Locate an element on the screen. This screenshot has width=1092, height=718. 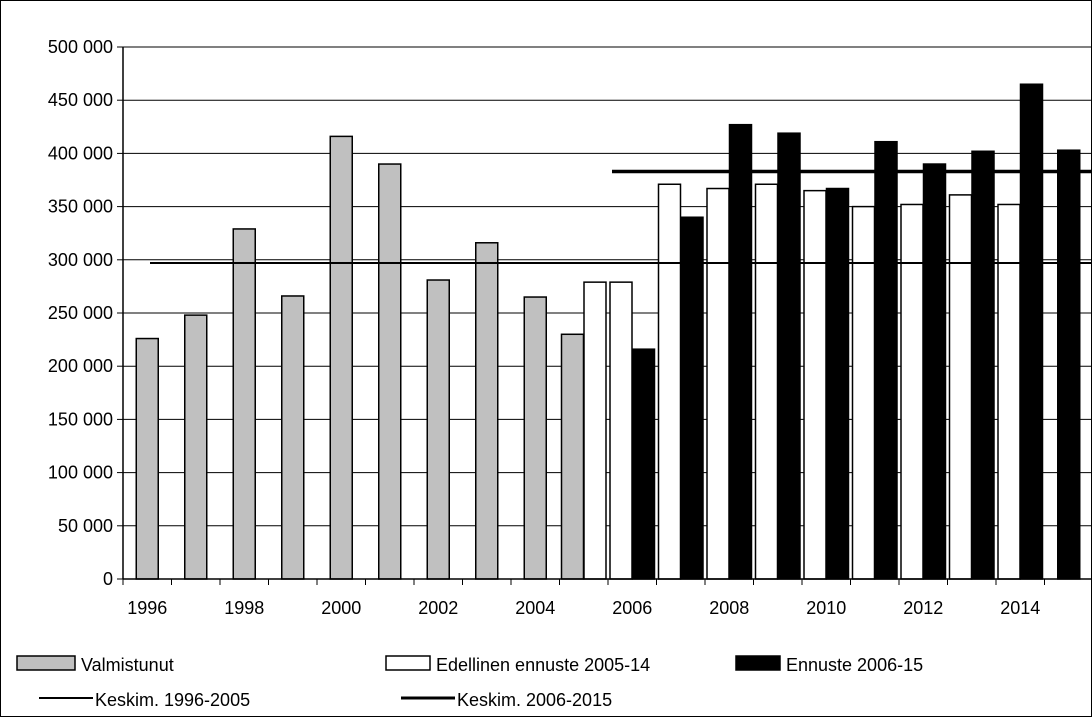
legend-label: Keskim. 1996-2005 is located at coordinates (172, 700).